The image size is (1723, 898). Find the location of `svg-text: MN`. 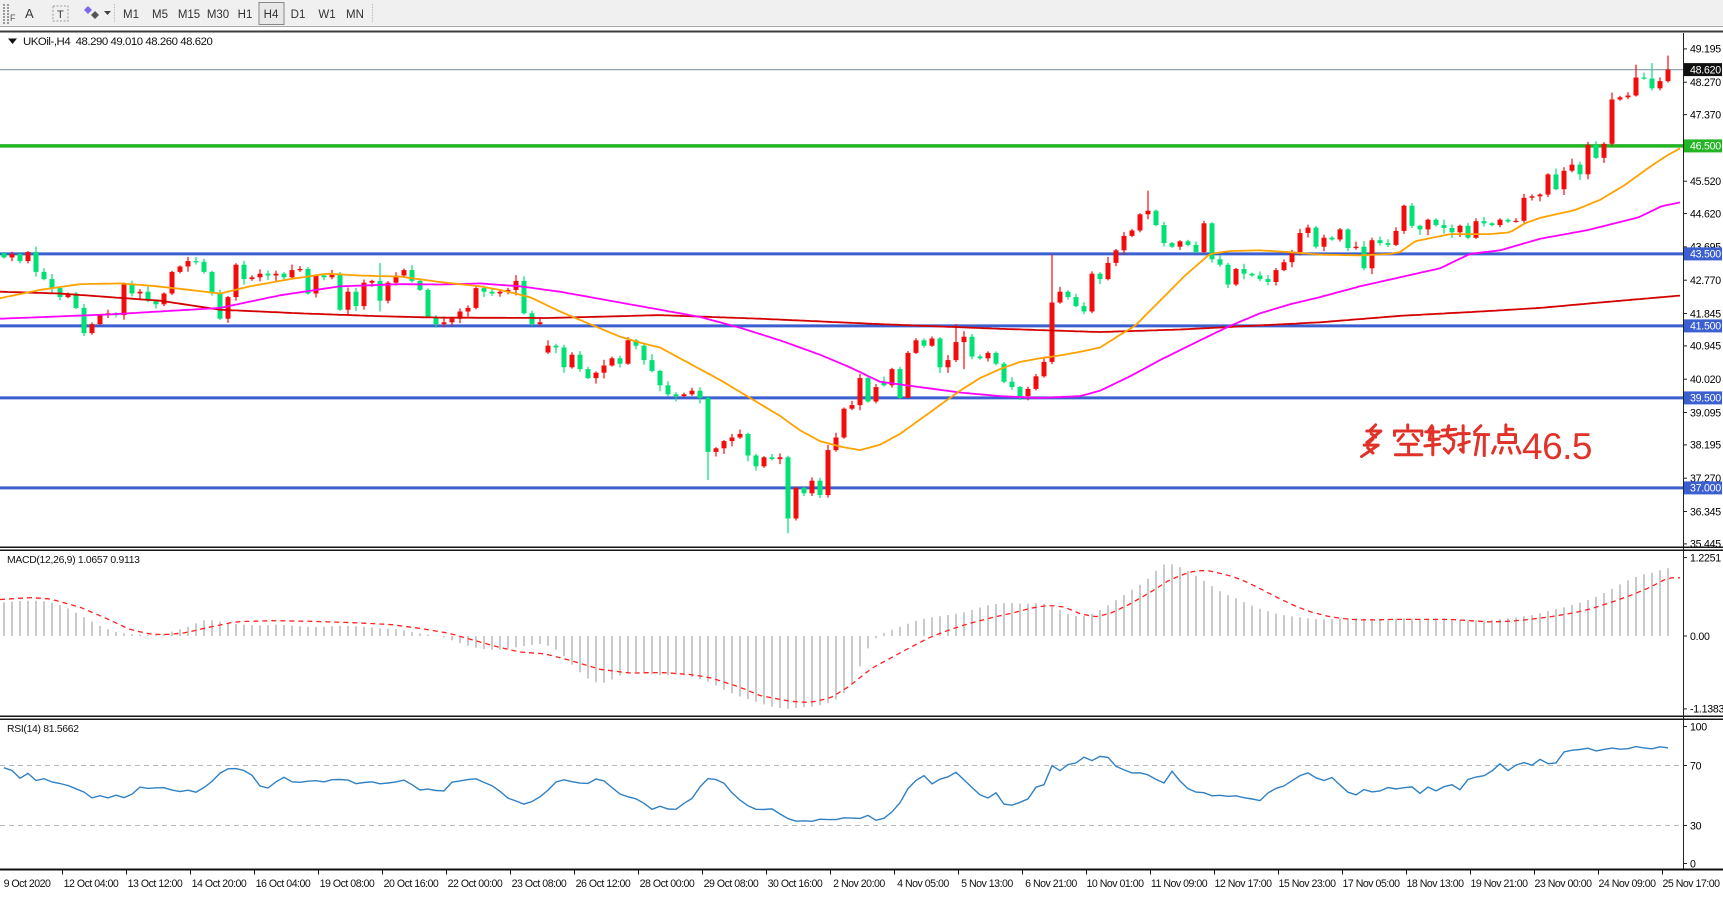

svg-text: MN is located at coordinates (355, 15).